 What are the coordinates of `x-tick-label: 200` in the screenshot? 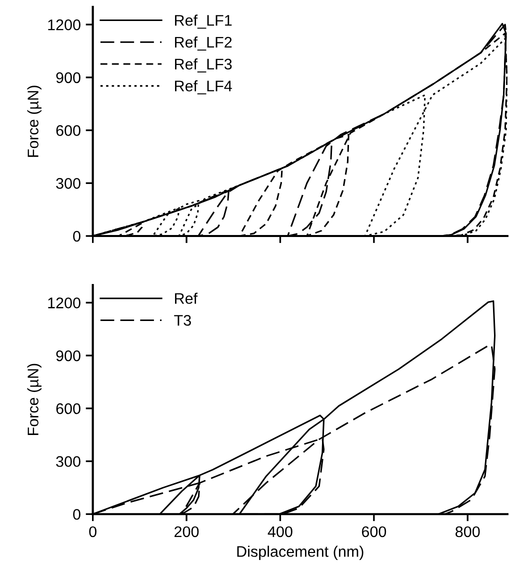 It's located at (186, 532).